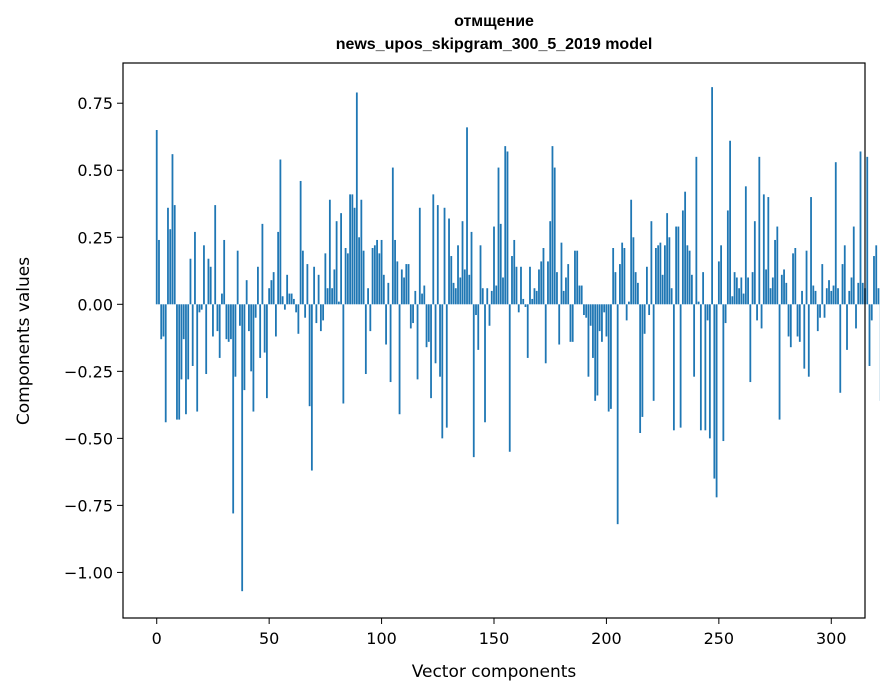 This screenshot has width=880, height=696. I want to click on x-tick-label: 0, so click(157, 638).